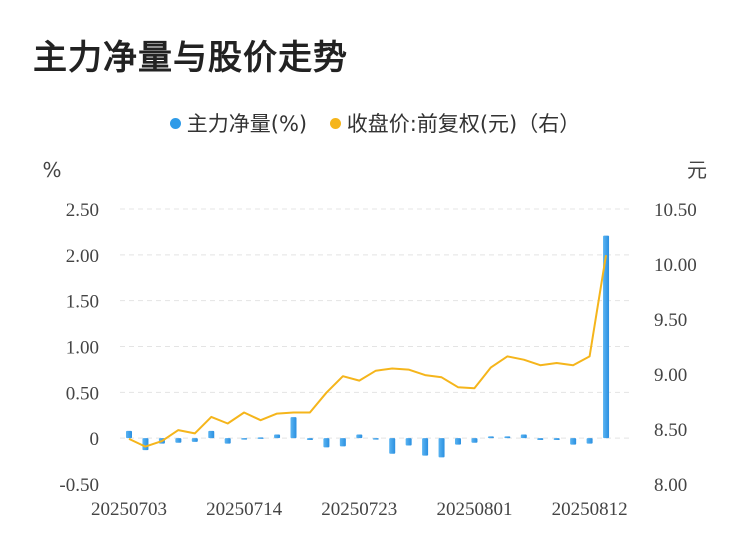 The height and width of the screenshot is (558, 750). Describe the element at coordinates (82, 210) in the screenshot. I see `left-tick-label: 2.50` at that location.